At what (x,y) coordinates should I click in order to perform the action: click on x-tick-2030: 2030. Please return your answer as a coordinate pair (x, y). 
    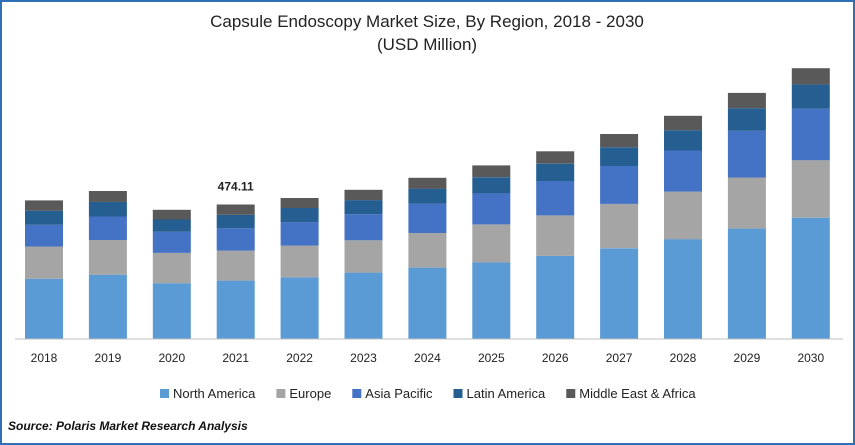
    Looking at the image, I should click on (810, 358).